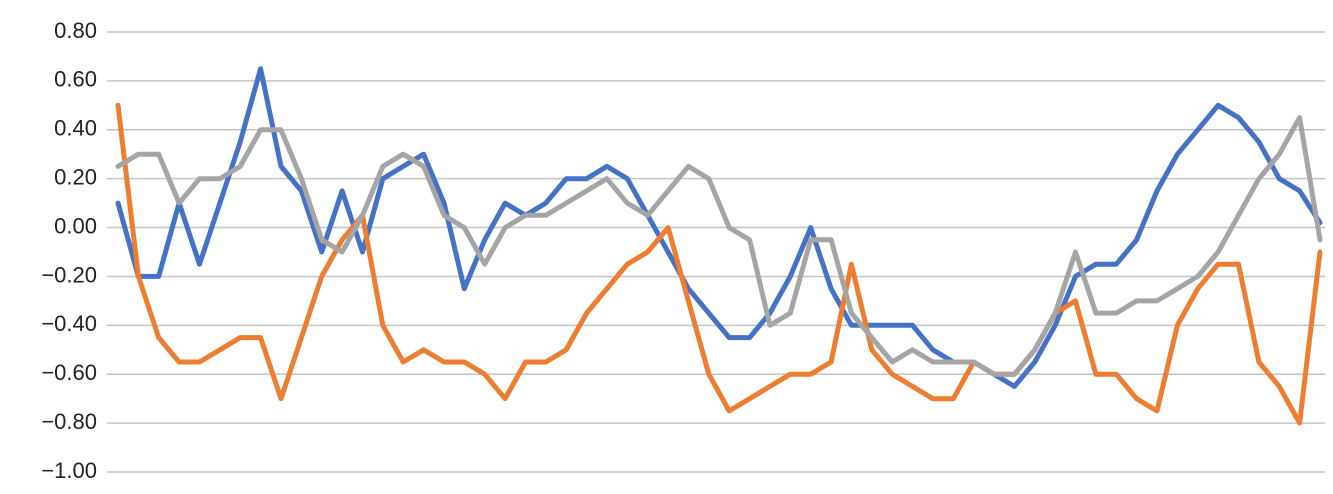 This screenshot has height=494, width=1333. I want to click on y-tick-label: −1.00, so click(69, 470).